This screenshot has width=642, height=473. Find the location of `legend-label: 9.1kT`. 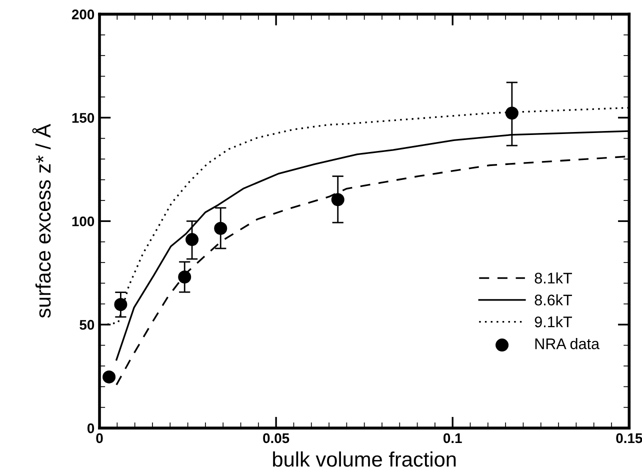

legend-label: 9.1kT is located at coordinates (553, 322).